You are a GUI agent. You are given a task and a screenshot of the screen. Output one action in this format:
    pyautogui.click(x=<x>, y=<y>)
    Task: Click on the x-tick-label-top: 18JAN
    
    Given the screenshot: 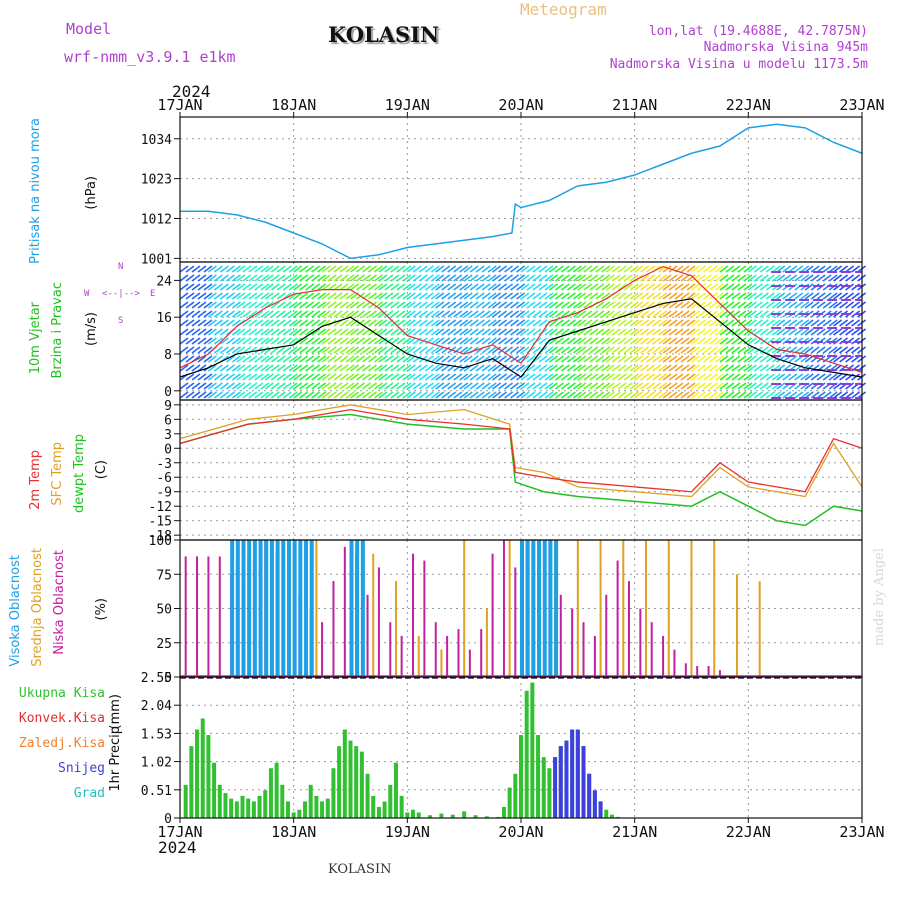 What is the action you would take?
    pyautogui.click(x=293, y=105)
    